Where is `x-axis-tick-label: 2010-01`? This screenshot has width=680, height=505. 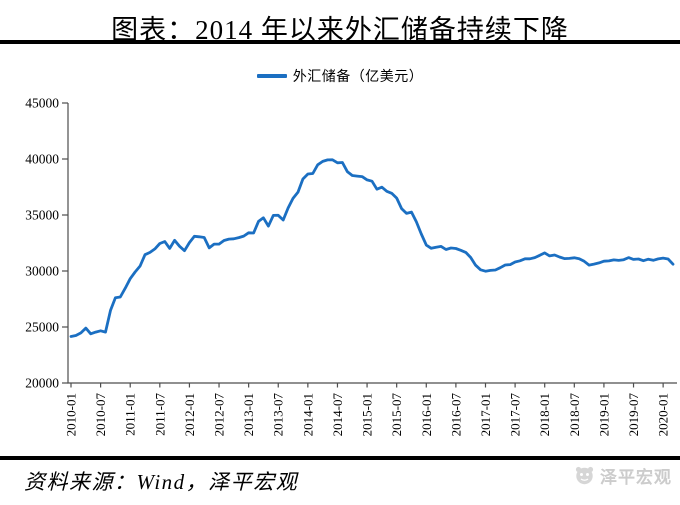 x-axis-tick-label: 2010-01 is located at coordinates (71, 414).